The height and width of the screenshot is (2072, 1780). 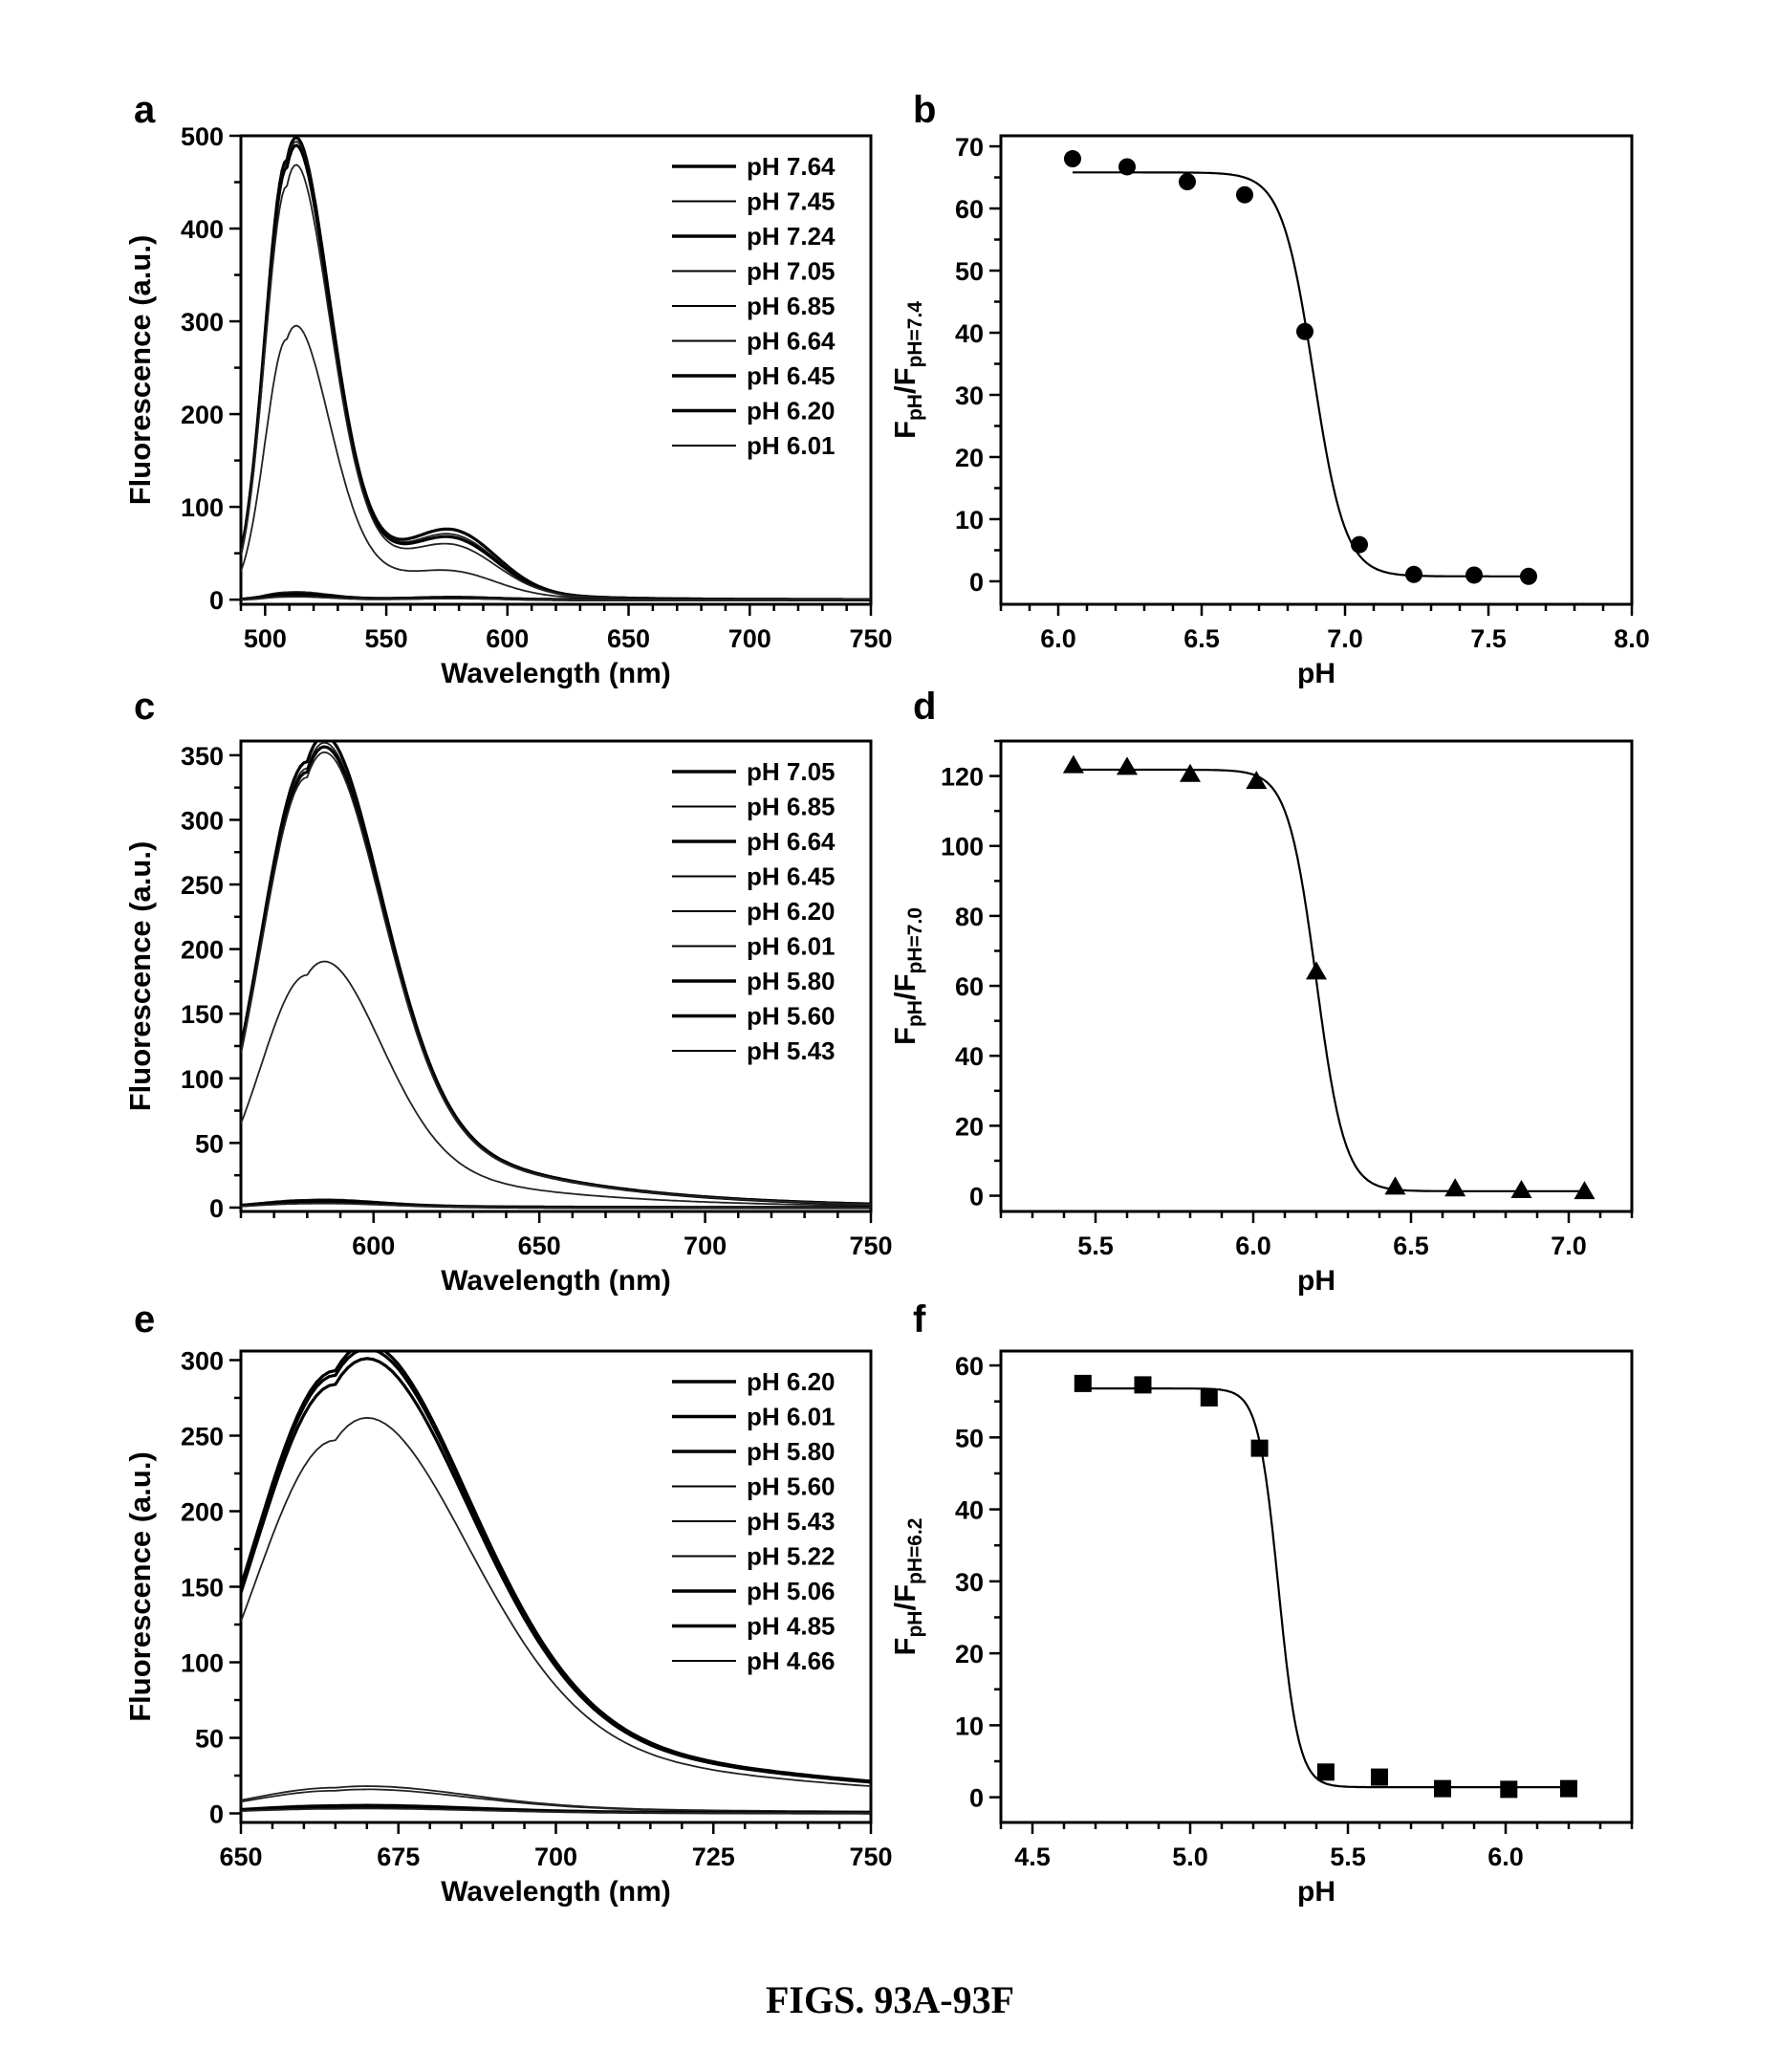 What do you see at coordinates (791, 375) in the screenshot?
I see `legend-label: pH 6.45` at bounding box center [791, 375].